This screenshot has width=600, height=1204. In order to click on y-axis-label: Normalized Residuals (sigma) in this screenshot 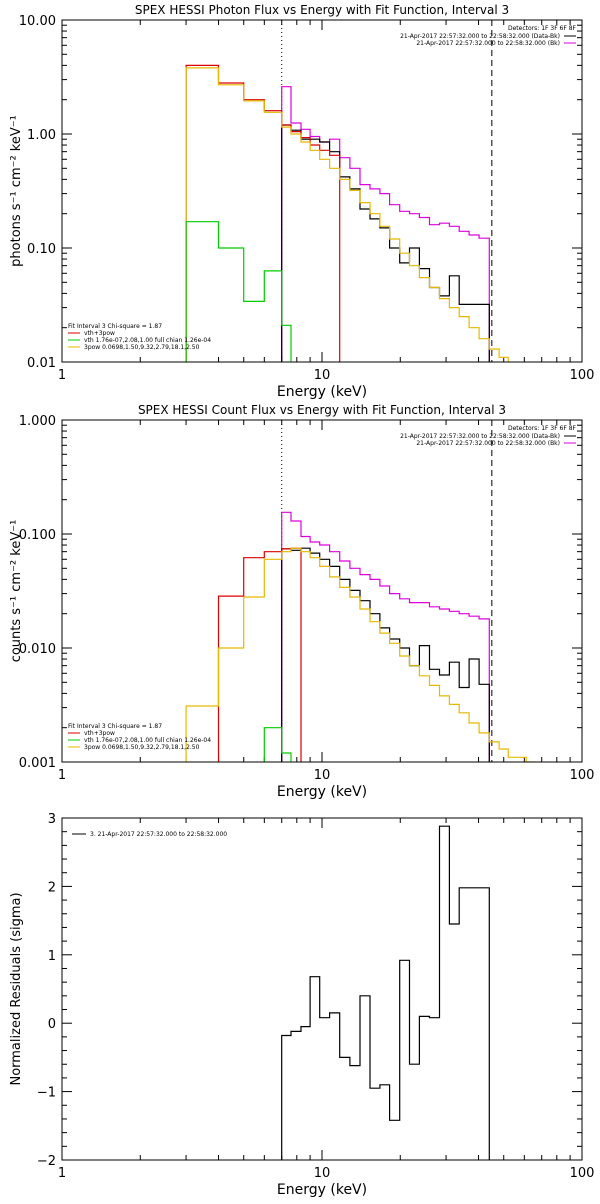, I will do `click(16, 988)`.